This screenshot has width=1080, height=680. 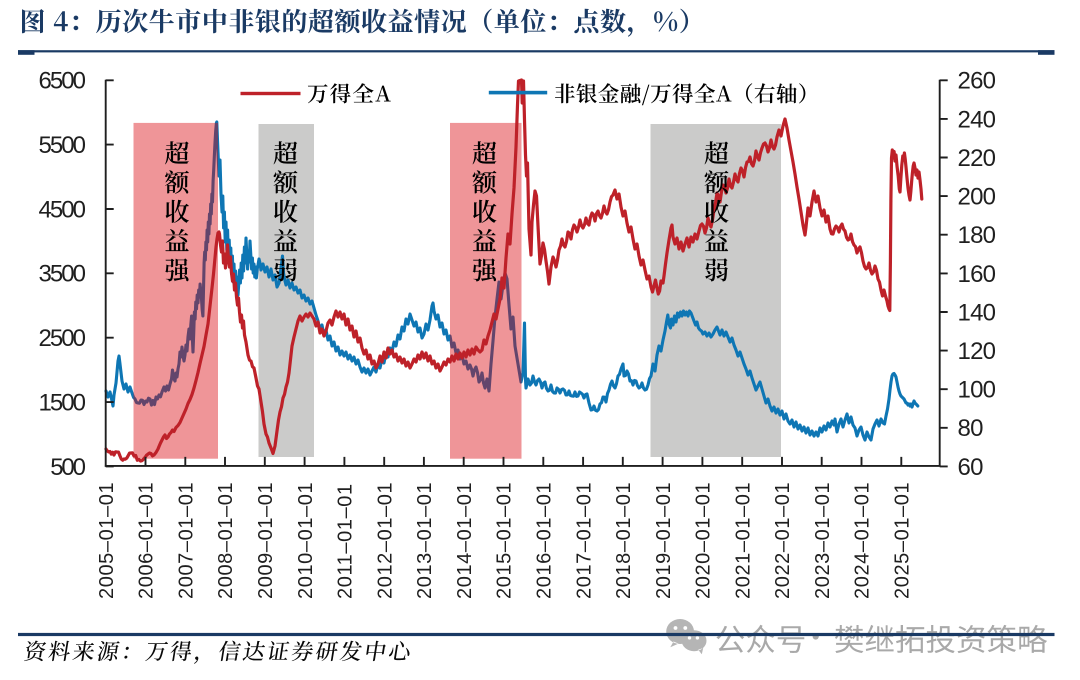 What do you see at coordinates (863, 540) in the screenshot?
I see `svg-text: 2024–01–01` at bounding box center [863, 540].